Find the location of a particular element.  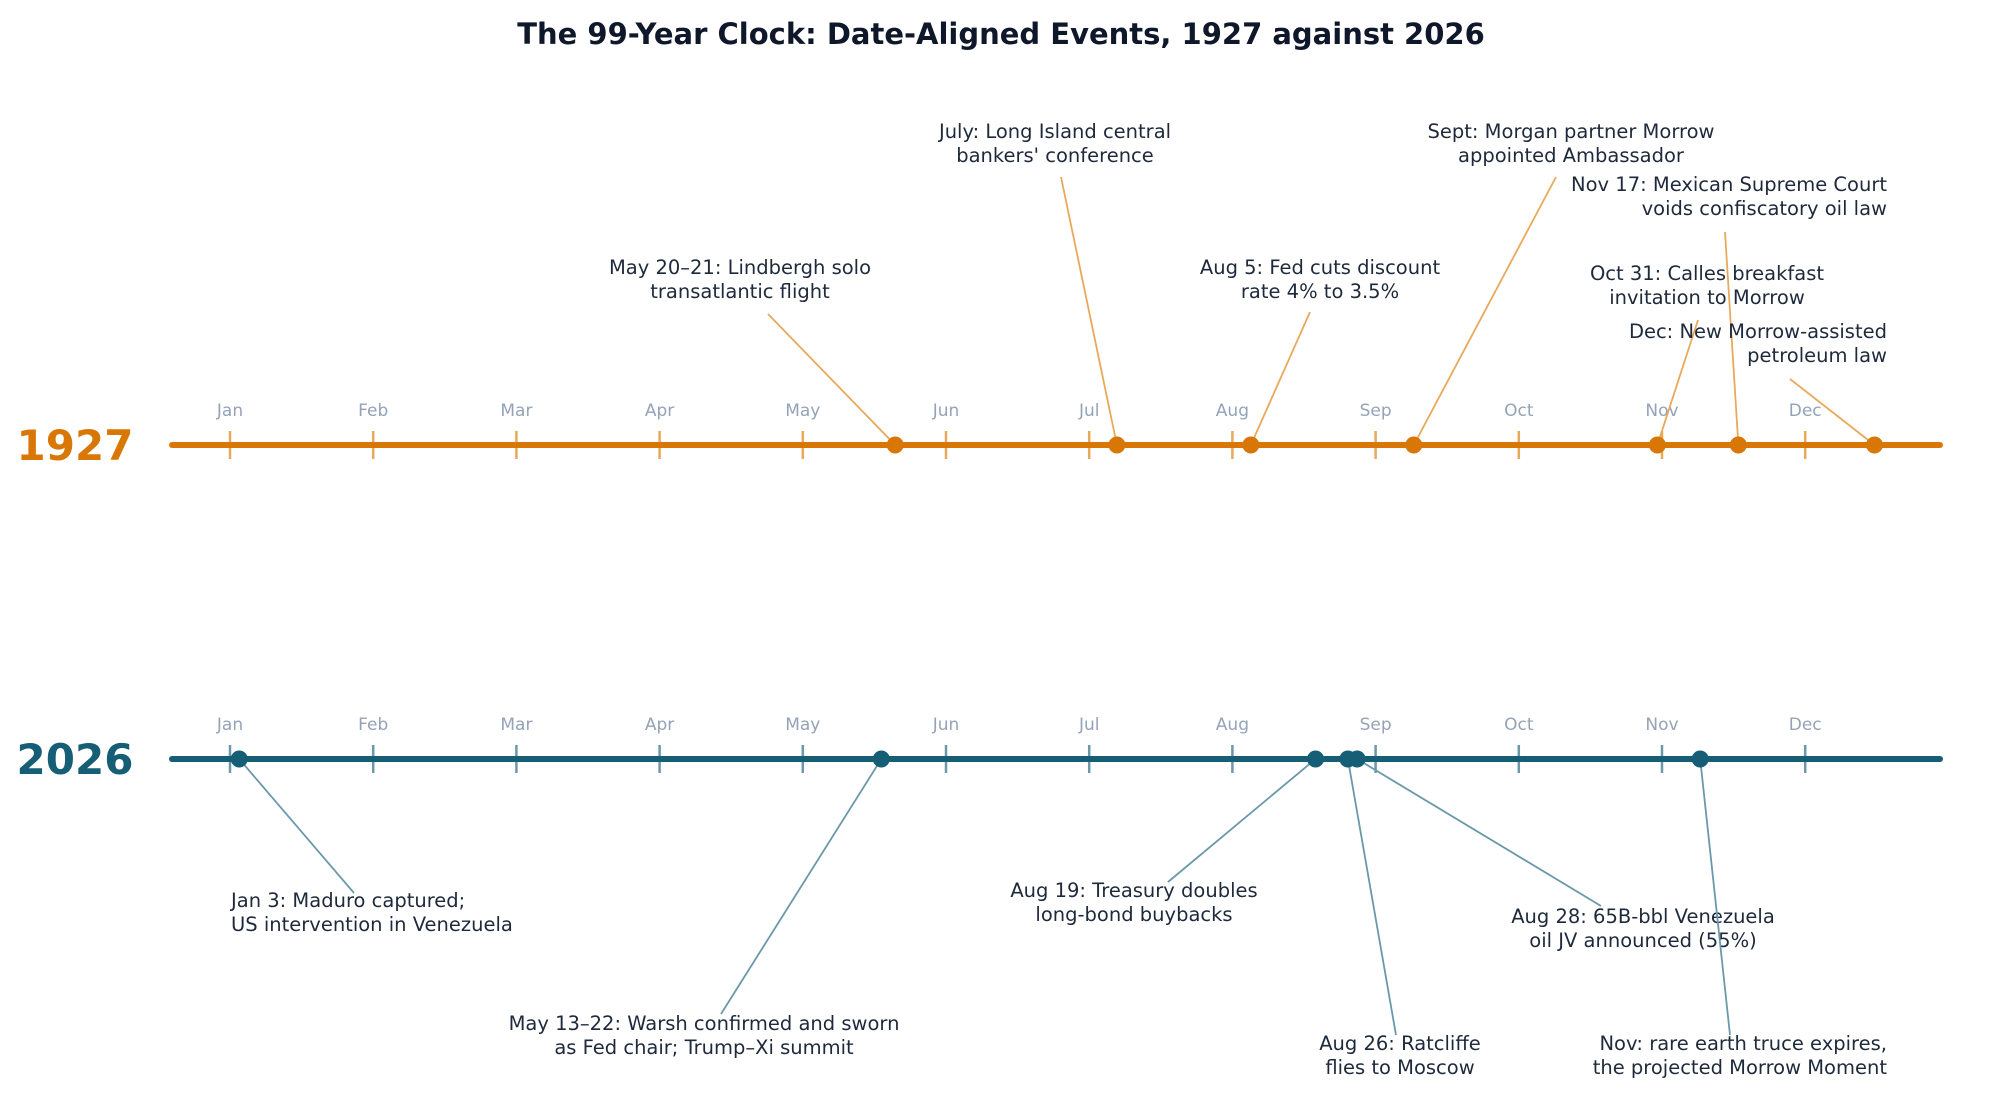

event-label-line: Nov 17: Mexican Supreme Court is located at coordinates (1729, 184).